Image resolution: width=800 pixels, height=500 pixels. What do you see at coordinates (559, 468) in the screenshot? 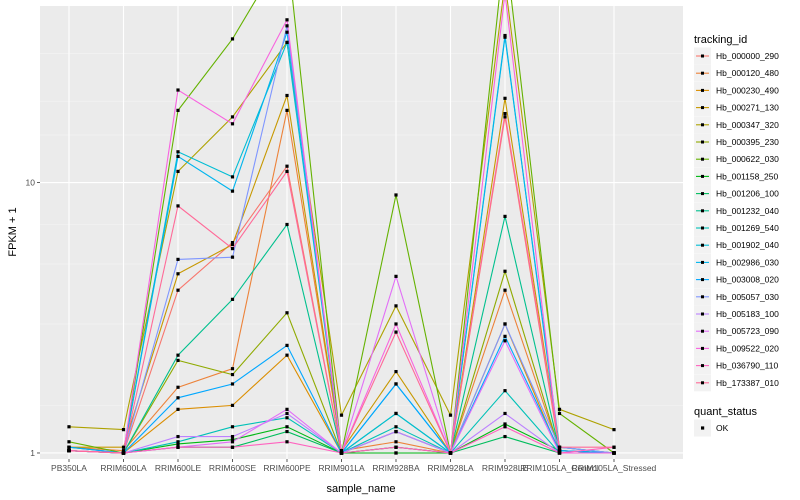
I see `x-tick-label: RRIM105LA_Control` at bounding box center [559, 468].